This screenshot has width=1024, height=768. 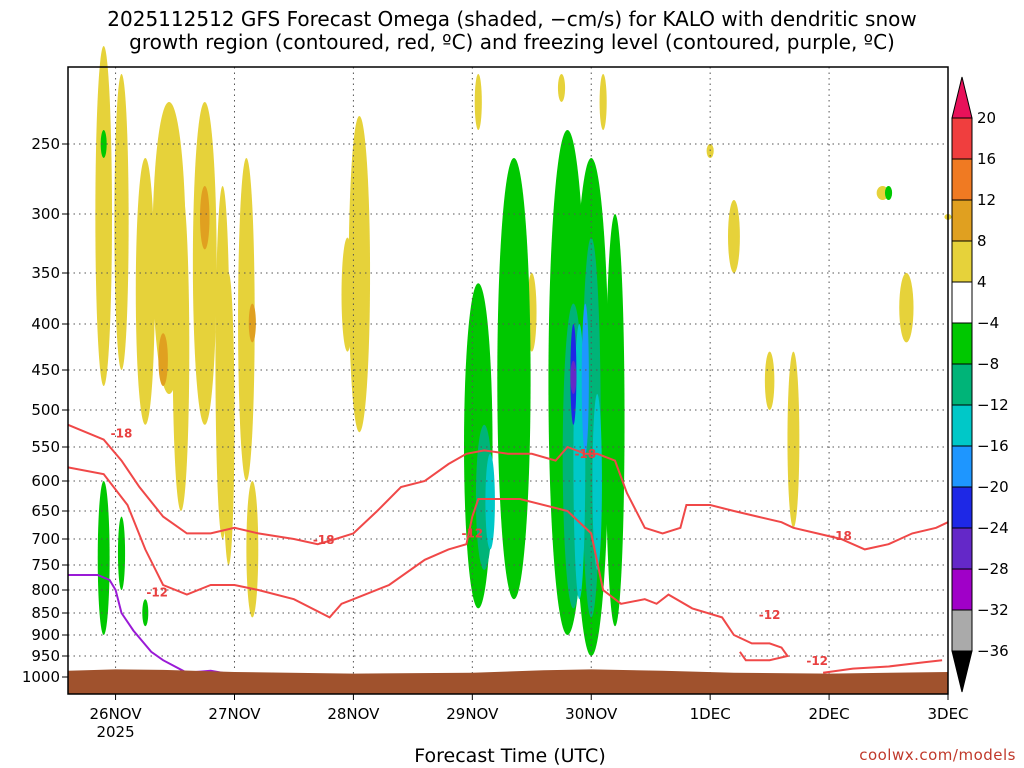 I want to click on y-tick-label: 450, so click(x=45, y=370).